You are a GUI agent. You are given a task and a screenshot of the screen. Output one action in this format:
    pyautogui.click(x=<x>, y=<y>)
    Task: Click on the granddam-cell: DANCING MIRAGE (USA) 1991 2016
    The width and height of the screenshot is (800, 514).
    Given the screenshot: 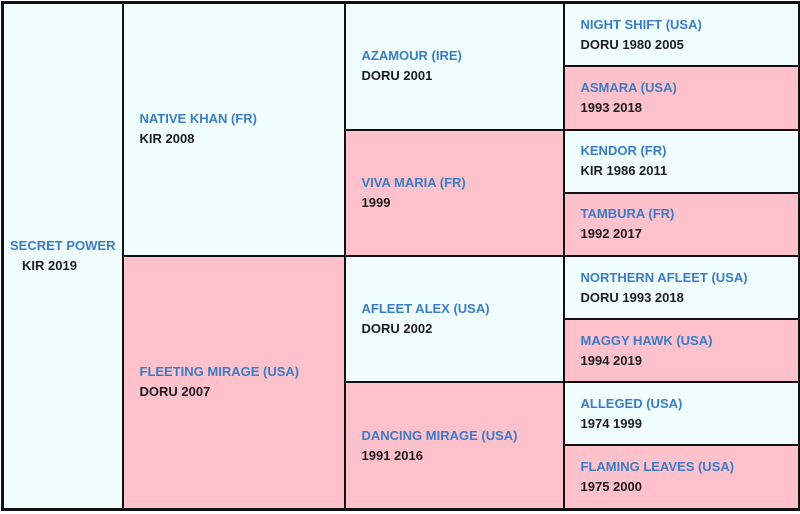 What is the action you would take?
    pyautogui.click(x=454, y=446)
    